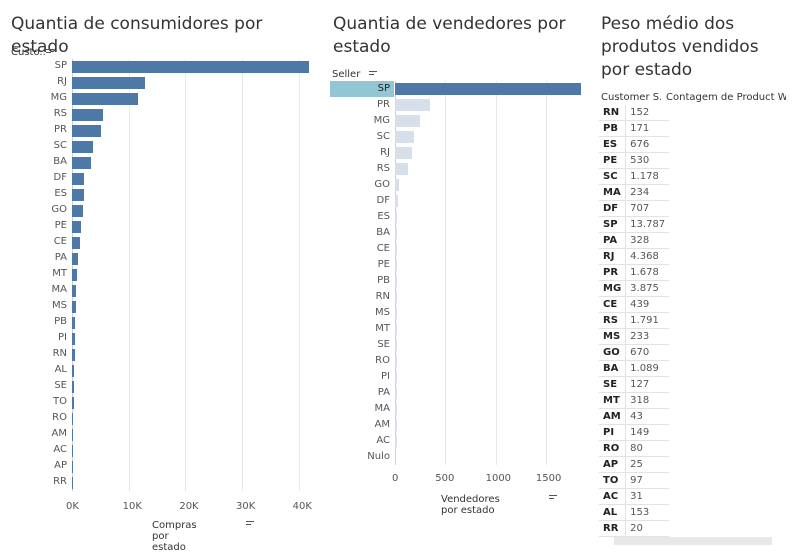 The image size is (794, 559). What do you see at coordinates (647, 416) in the screenshot?
I see `count-cell: 43` at bounding box center [647, 416].